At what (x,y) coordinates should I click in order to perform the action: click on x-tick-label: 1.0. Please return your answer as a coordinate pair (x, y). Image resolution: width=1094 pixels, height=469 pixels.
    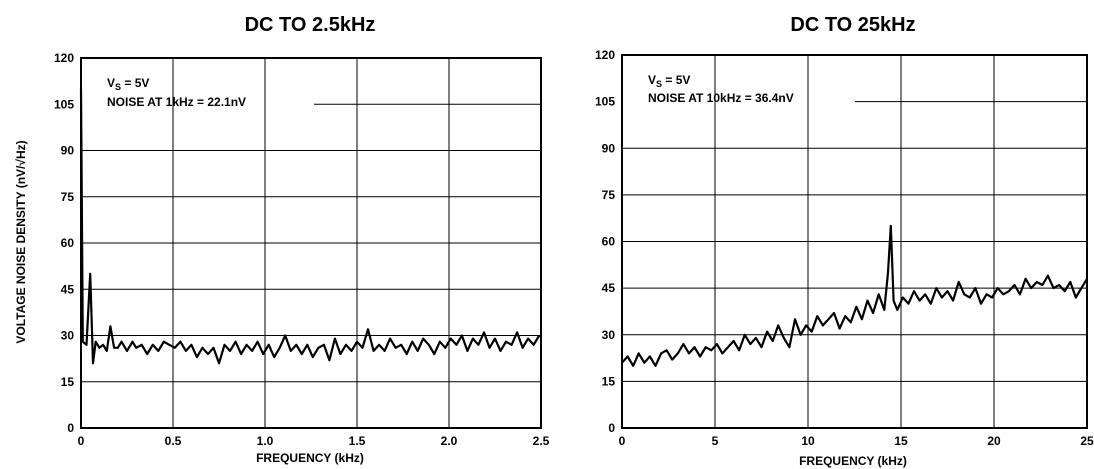
    Looking at the image, I should click on (265, 441).